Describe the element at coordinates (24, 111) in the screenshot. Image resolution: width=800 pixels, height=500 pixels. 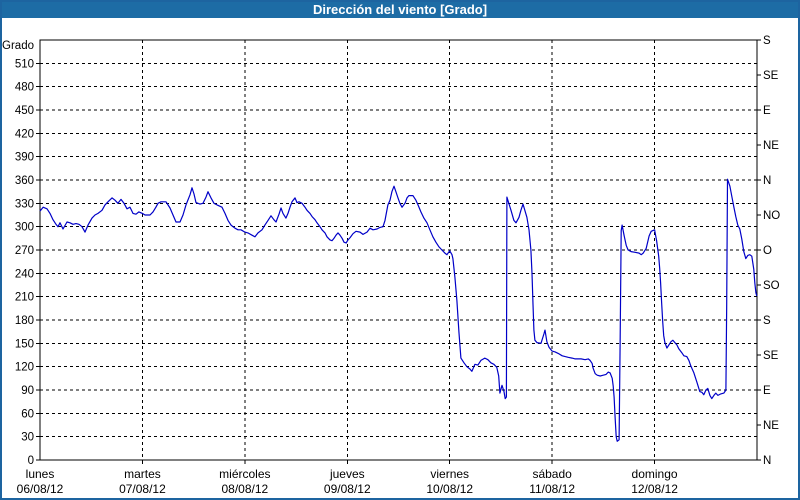
I see `y-left-tick-label: 450` at that location.